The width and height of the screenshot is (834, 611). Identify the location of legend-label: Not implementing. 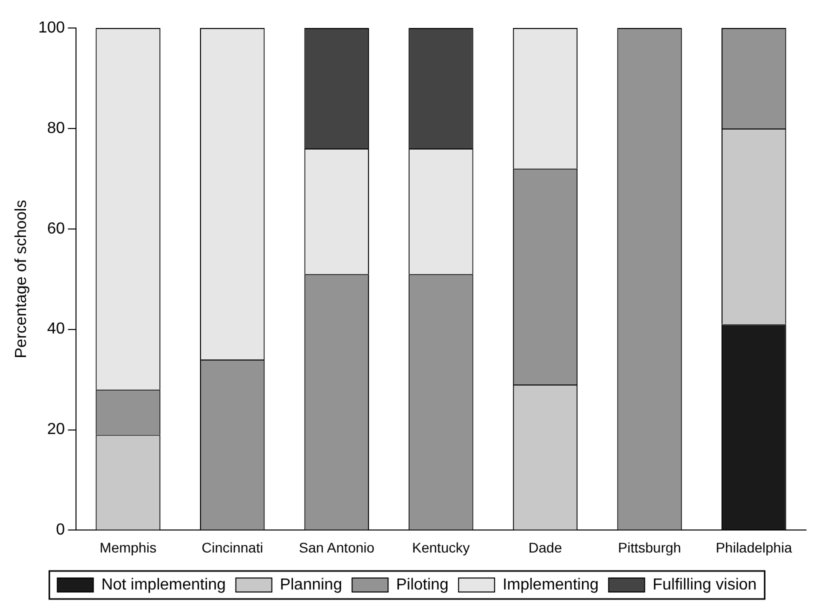
(163, 585).